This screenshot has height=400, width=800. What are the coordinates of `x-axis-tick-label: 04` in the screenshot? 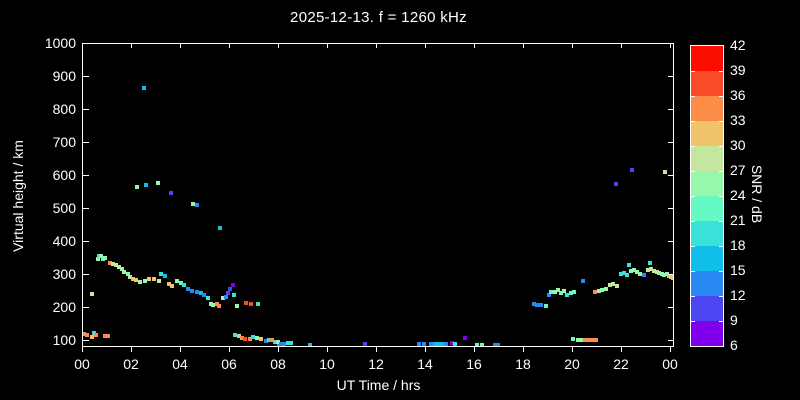 It's located at (180, 364).